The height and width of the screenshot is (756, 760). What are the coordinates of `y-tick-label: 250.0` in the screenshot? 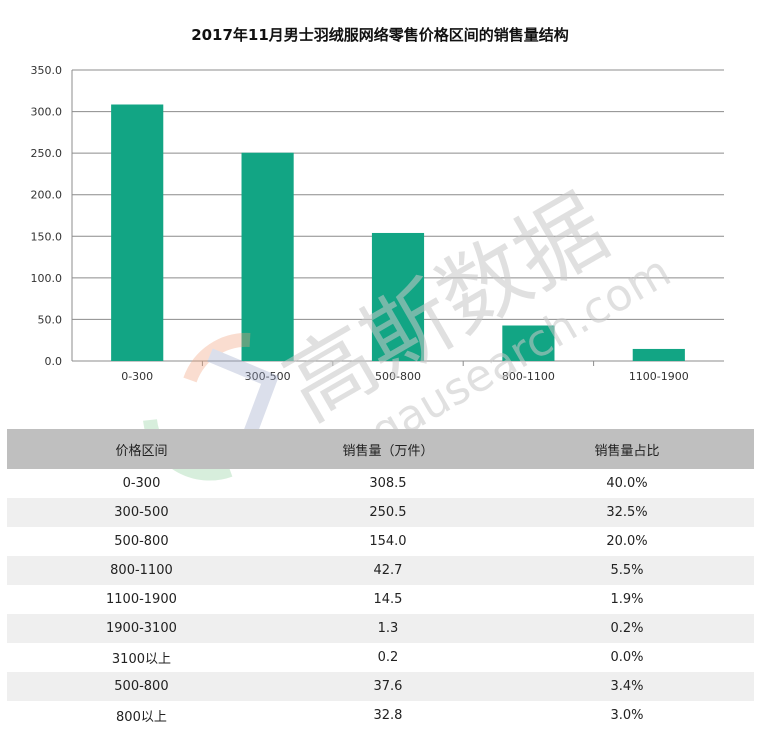 It's located at (47, 153).